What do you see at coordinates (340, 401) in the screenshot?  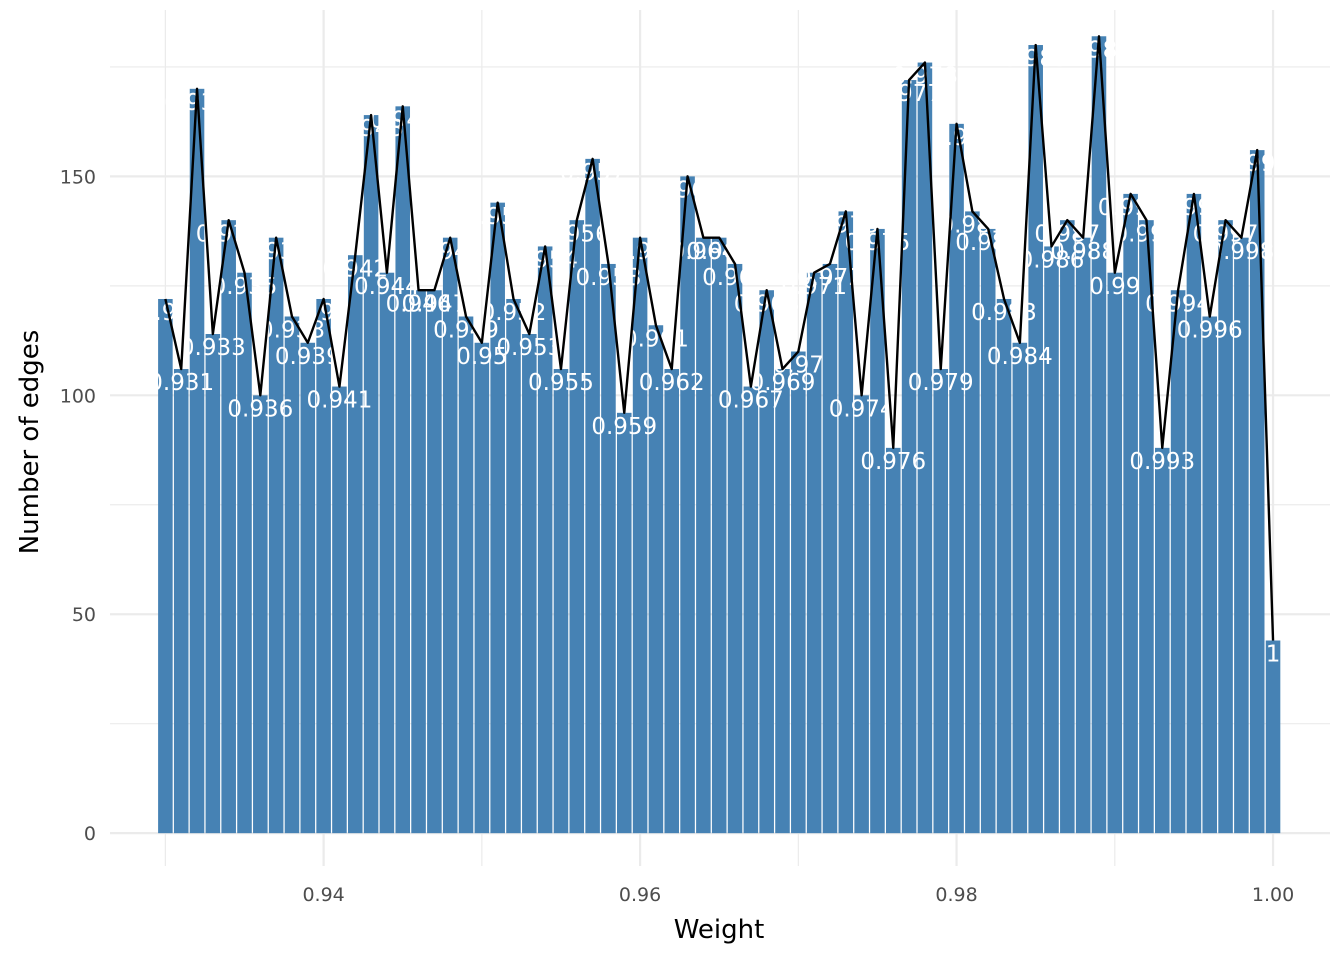 I see `bar-label: 0.941` at bounding box center [340, 401].